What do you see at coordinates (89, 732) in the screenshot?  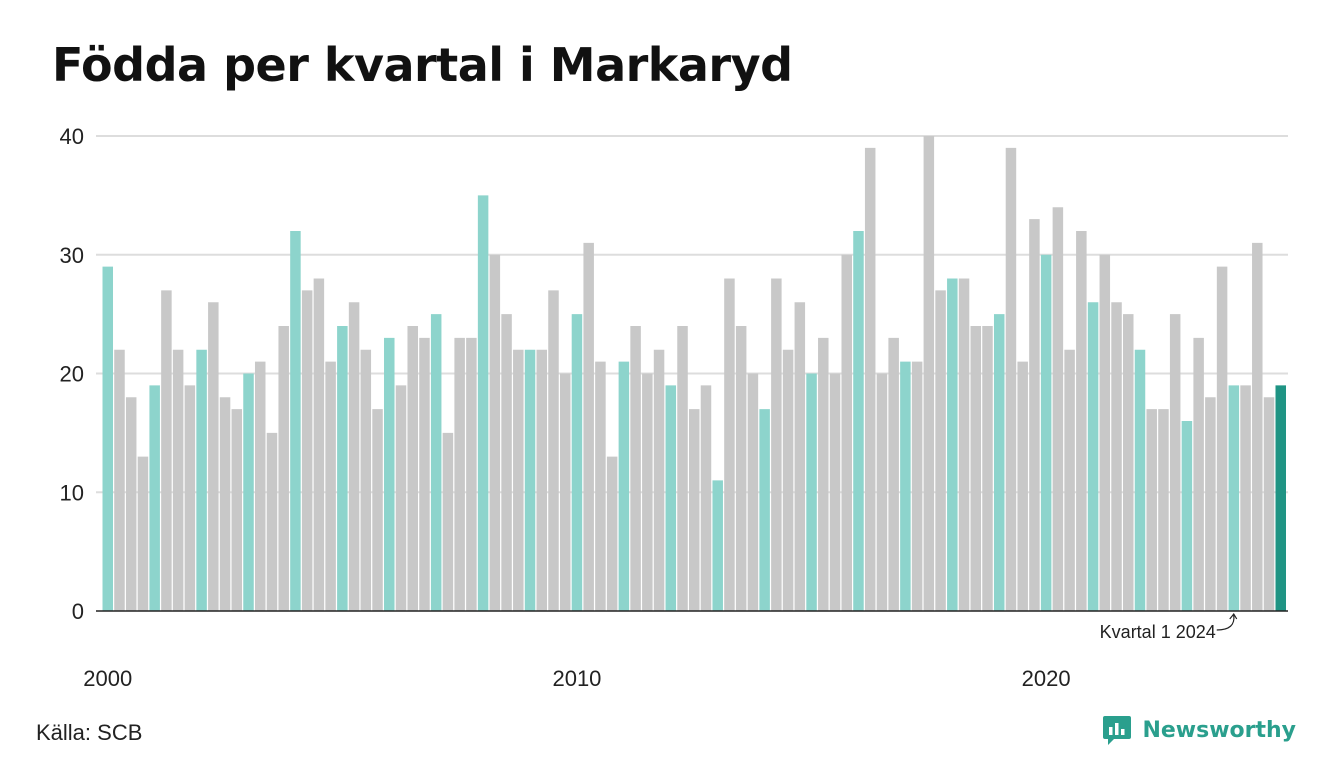 I see `source-label: Källa: SCB` at bounding box center [89, 732].